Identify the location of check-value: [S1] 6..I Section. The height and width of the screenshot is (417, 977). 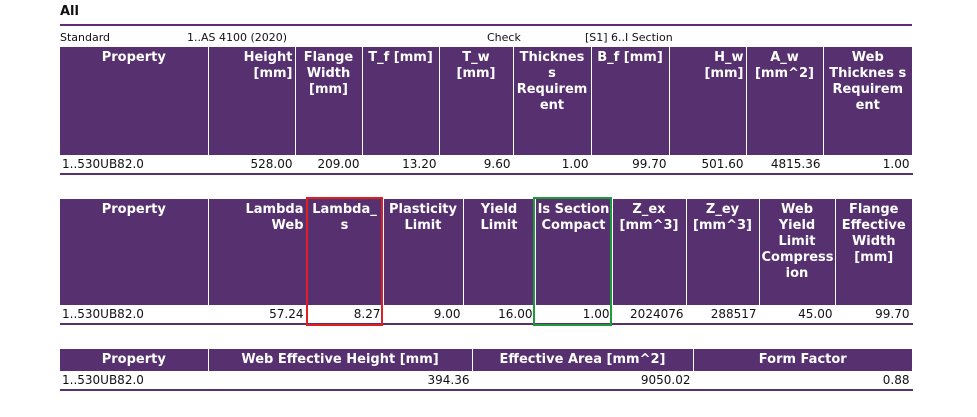
(629, 37).